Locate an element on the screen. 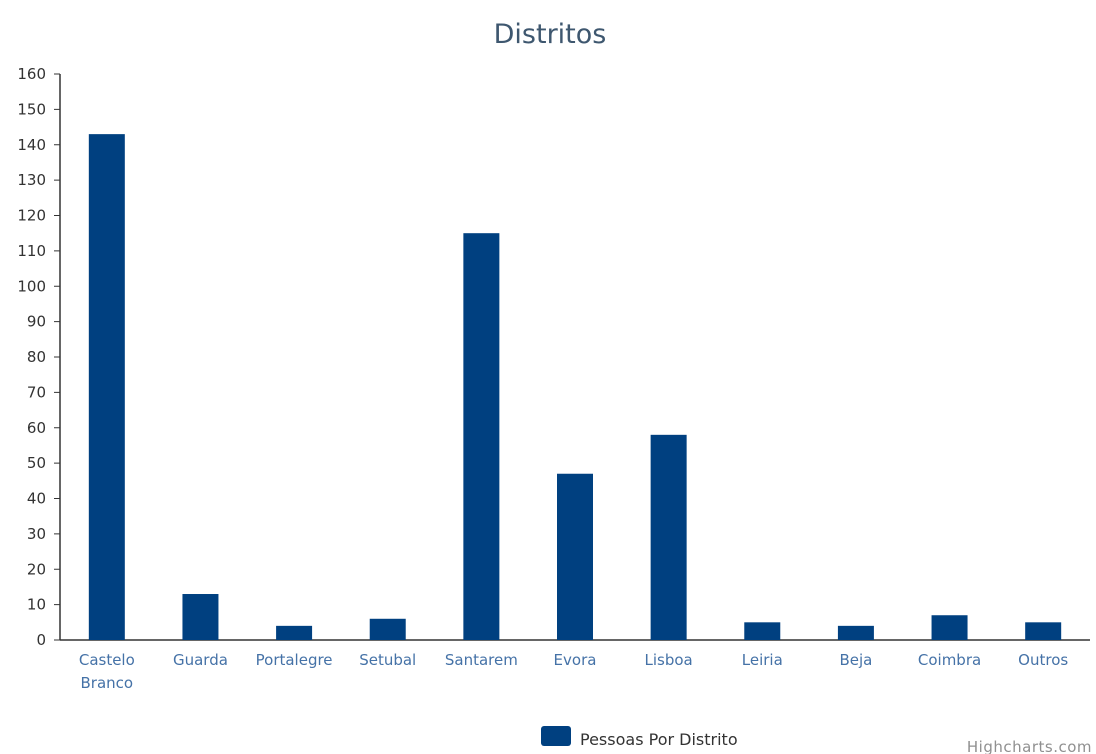 The width and height of the screenshot is (1096, 754). legend: Pessoas Por Distrito is located at coordinates (639, 737).